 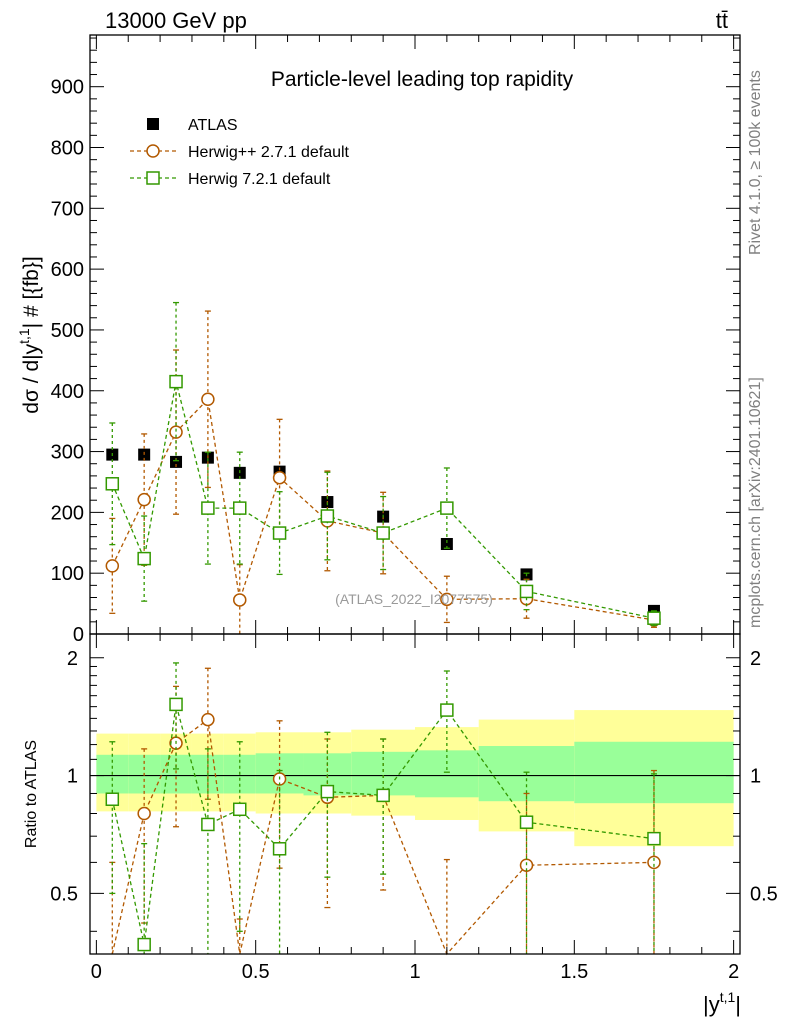 What do you see at coordinates (755, 659) in the screenshot?
I see `ratio-ytick-label-right: 2` at bounding box center [755, 659].